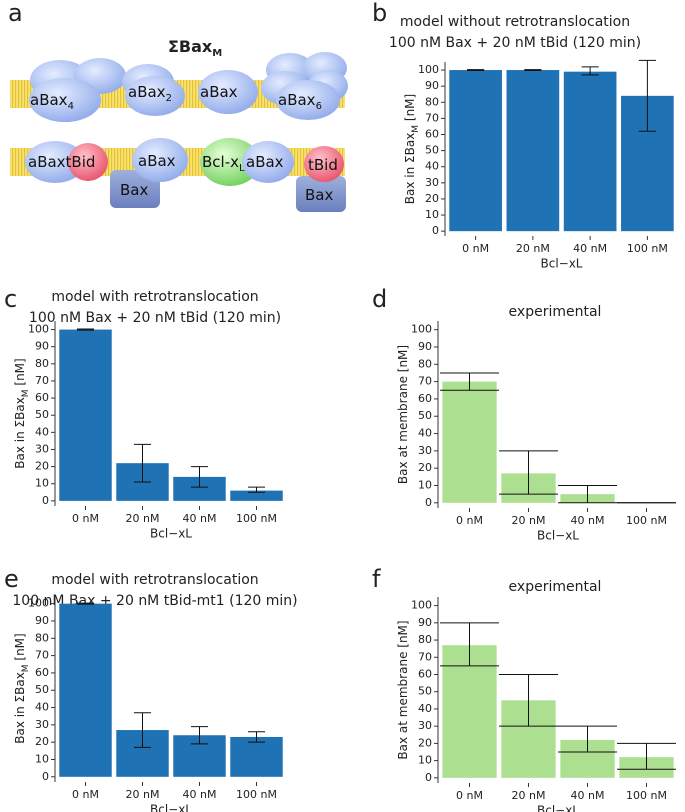  I want to click on diagram, so click(179, 132).